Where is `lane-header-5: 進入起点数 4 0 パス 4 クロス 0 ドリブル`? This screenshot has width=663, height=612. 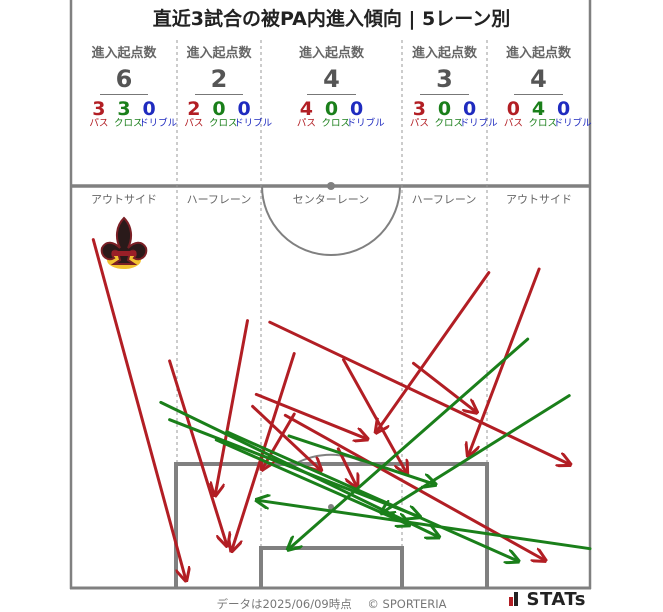 lane-header-5: 進入起点数 4 0 パス 4 クロス 0 ドリブル is located at coordinates (539, 85).